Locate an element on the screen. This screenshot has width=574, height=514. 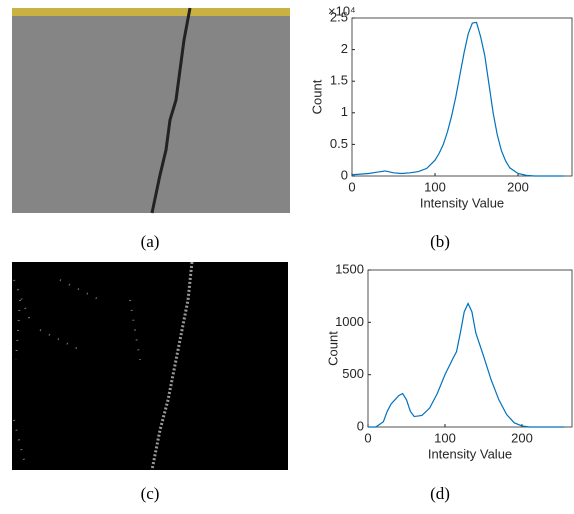
y-tick-label: 1.5 is located at coordinates (339, 80).